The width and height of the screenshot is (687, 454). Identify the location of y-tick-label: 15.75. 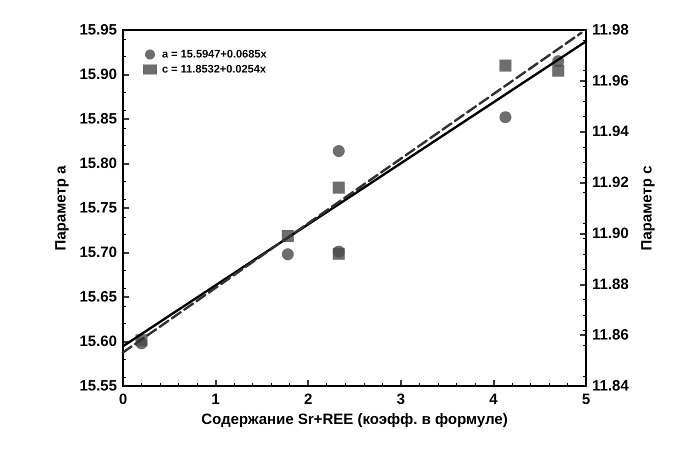
(98, 208).